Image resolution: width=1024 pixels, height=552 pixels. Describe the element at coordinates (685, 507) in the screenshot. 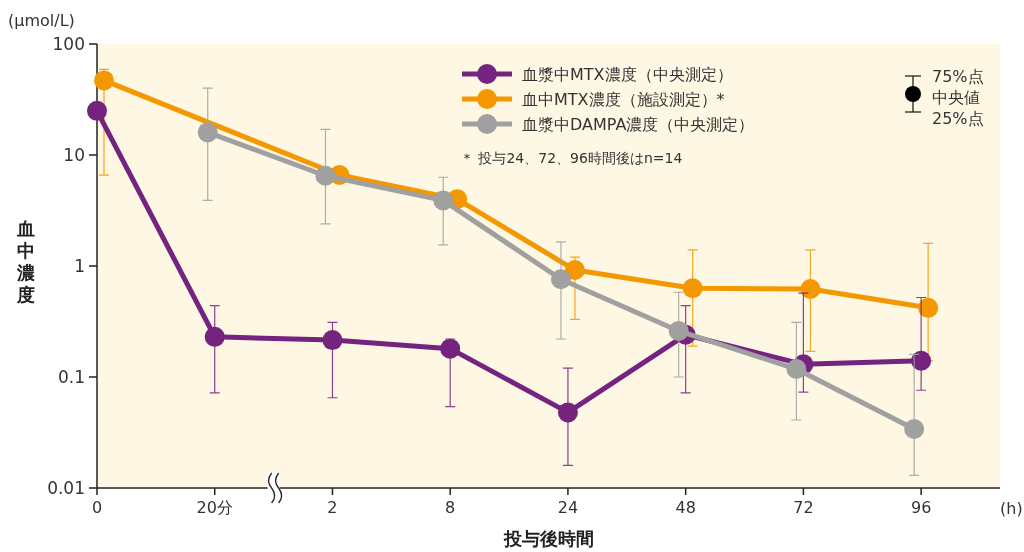

I see `x-tick-label: 48` at that location.